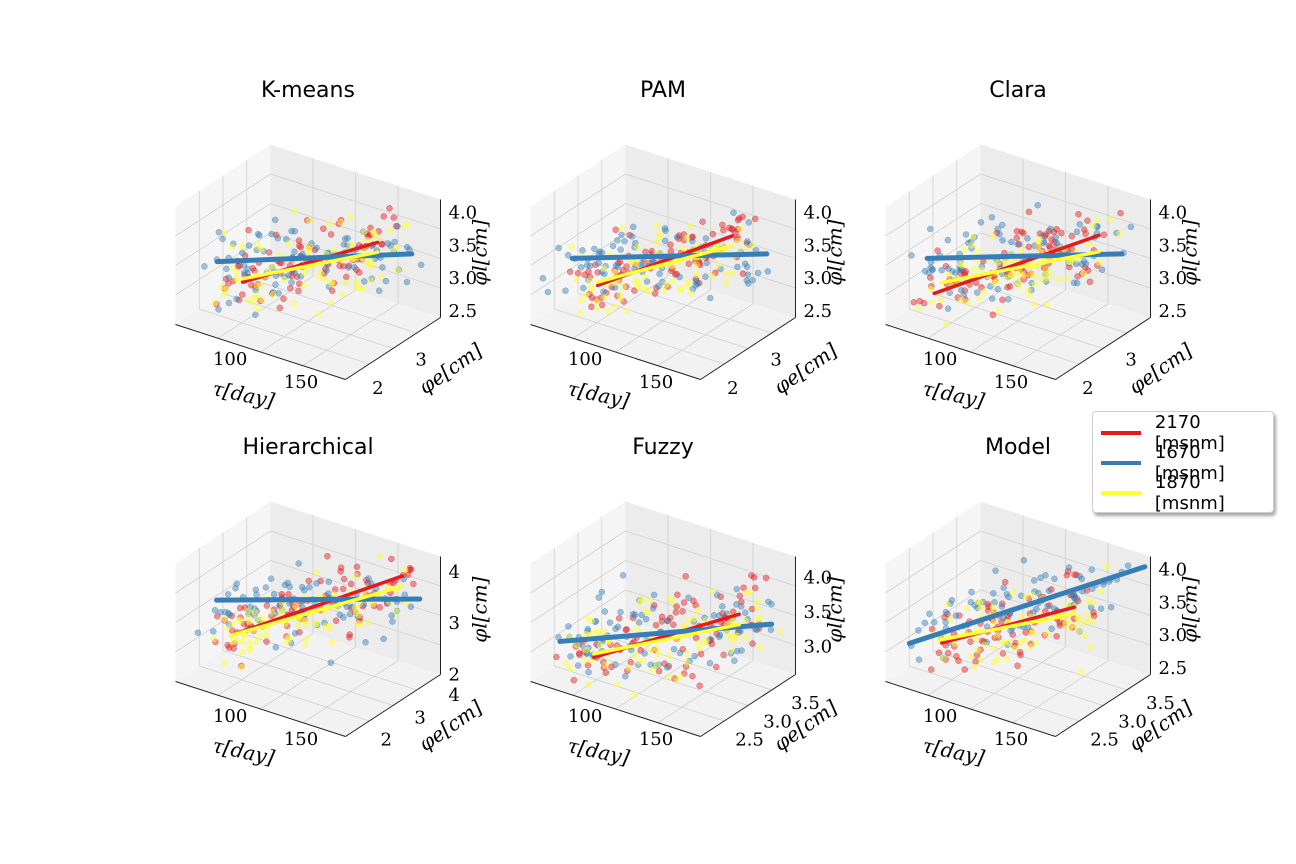  What do you see at coordinates (775, 360) in the screenshot?
I see `y-tick-label: 3` at bounding box center [775, 360].